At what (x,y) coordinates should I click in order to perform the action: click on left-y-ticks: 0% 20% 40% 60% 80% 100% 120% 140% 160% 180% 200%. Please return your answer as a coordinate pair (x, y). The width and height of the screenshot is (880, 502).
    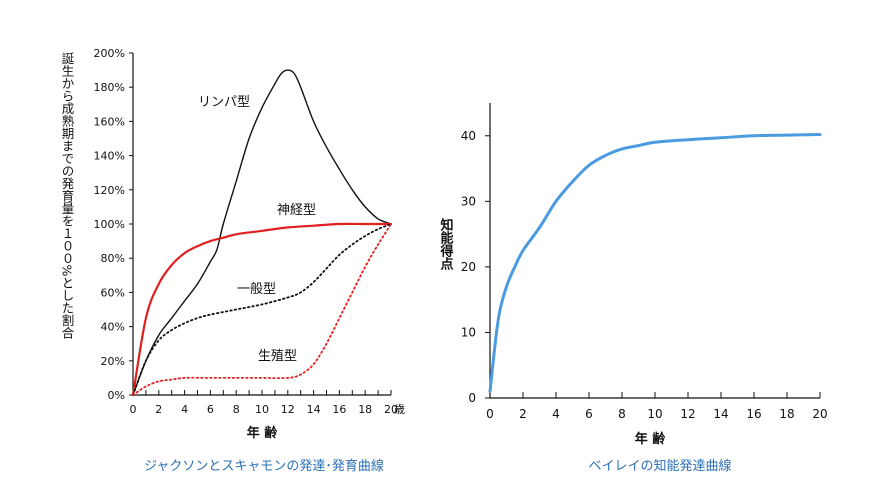
    Looking at the image, I should click on (113, 224).